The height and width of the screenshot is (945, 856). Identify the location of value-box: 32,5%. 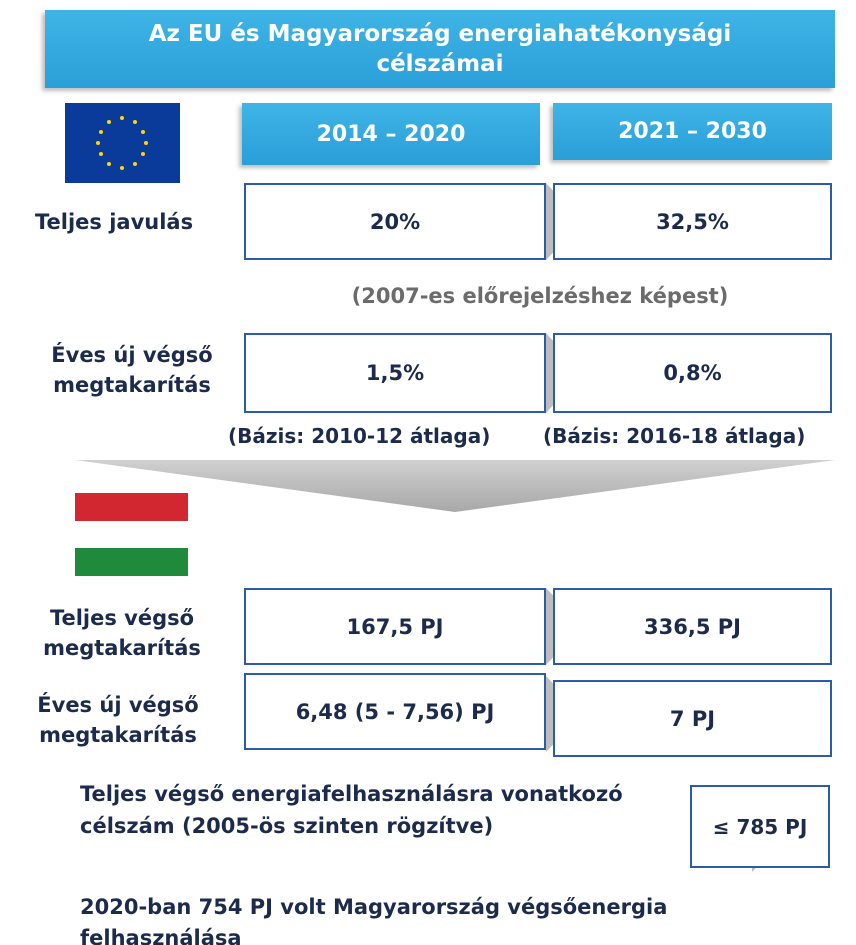
(692, 221).